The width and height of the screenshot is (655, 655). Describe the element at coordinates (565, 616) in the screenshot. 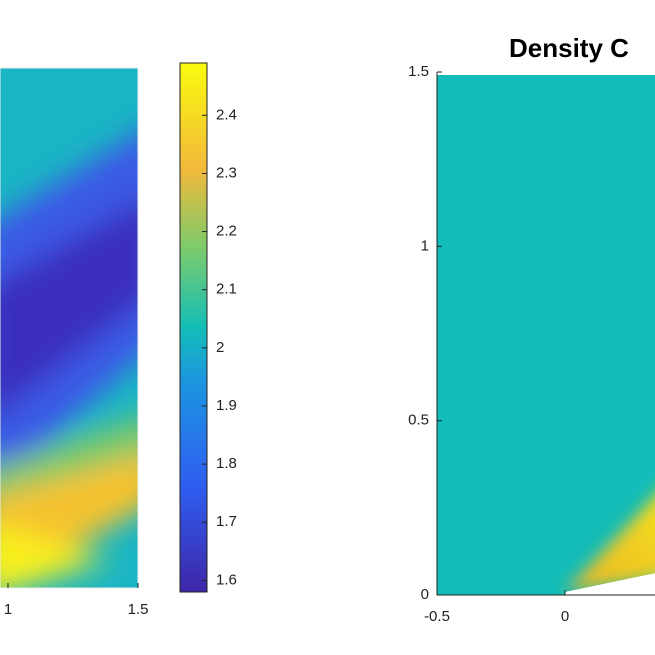

I see `x-tick-label: 0` at that location.